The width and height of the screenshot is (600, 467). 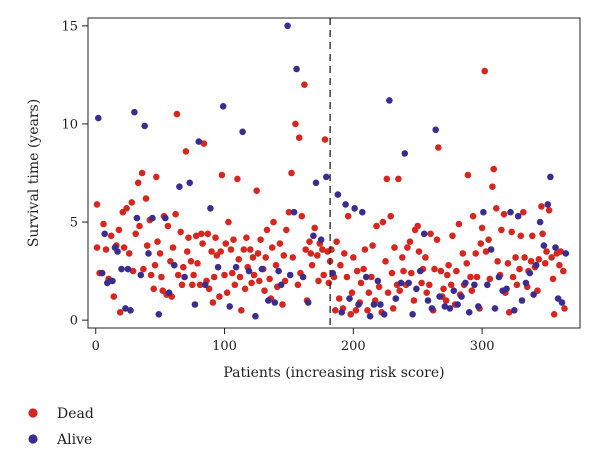 I want to click on legend-label-alive: Alive, so click(x=74, y=440).